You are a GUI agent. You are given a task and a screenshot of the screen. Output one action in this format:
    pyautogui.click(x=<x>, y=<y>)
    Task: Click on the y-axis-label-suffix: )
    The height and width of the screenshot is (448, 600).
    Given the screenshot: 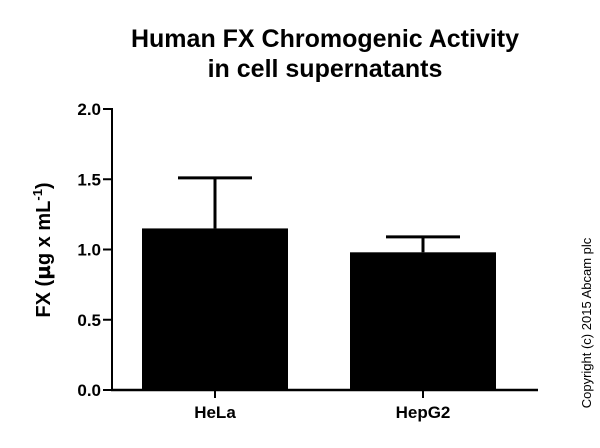 What is the action you would take?
    pyautogui.click(x=44, y=185)
    